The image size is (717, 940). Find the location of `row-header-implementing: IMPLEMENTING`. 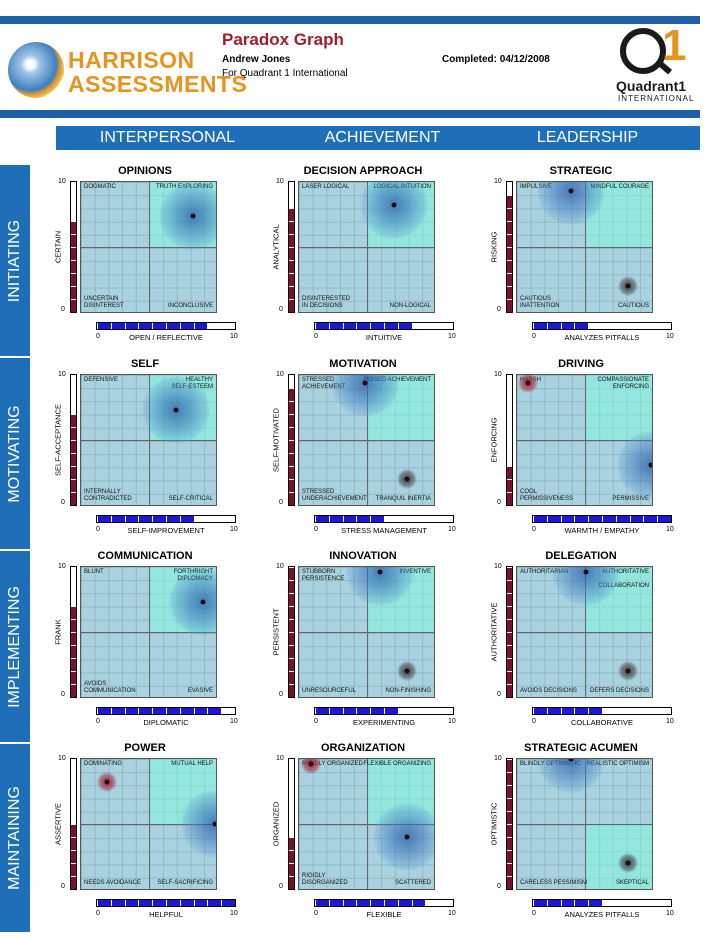

row-header-implementing: IMPLEMENTING is located at coordinates (15, 645).